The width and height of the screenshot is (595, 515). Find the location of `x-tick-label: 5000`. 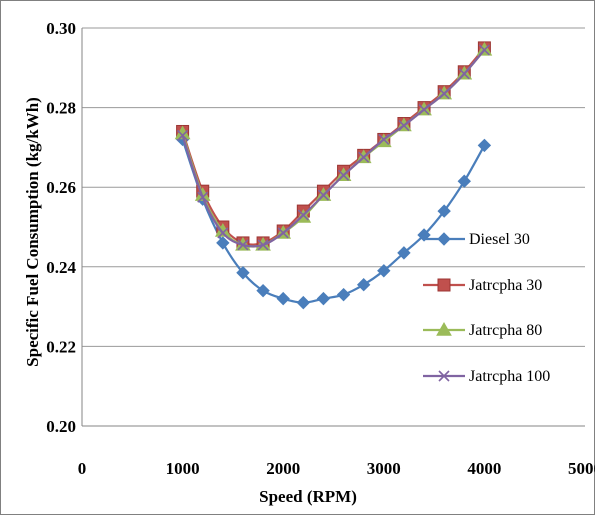

x-tick-label: 5000 is located at coordinates (581, 468).